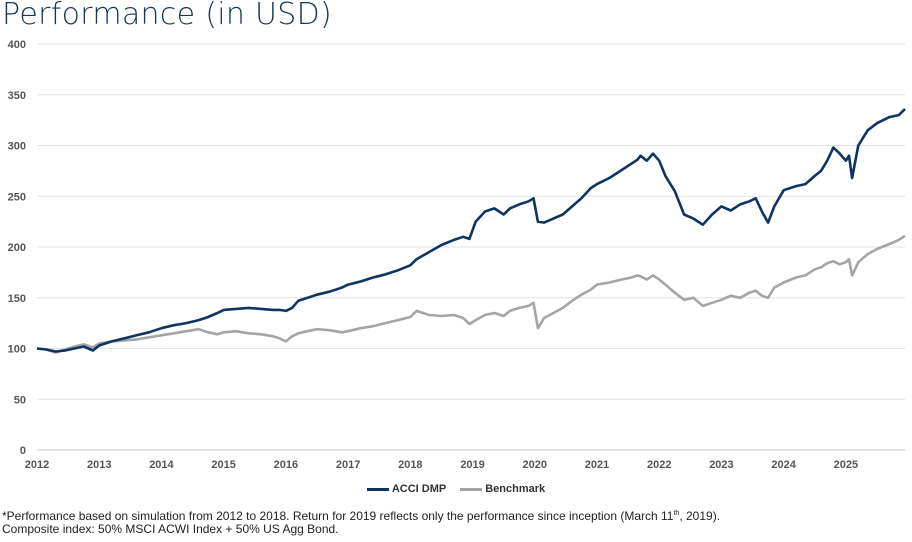 The width and height of the screenshot is (912, 542). I want to click on x-tick-label: 2013, so click(99, 465).